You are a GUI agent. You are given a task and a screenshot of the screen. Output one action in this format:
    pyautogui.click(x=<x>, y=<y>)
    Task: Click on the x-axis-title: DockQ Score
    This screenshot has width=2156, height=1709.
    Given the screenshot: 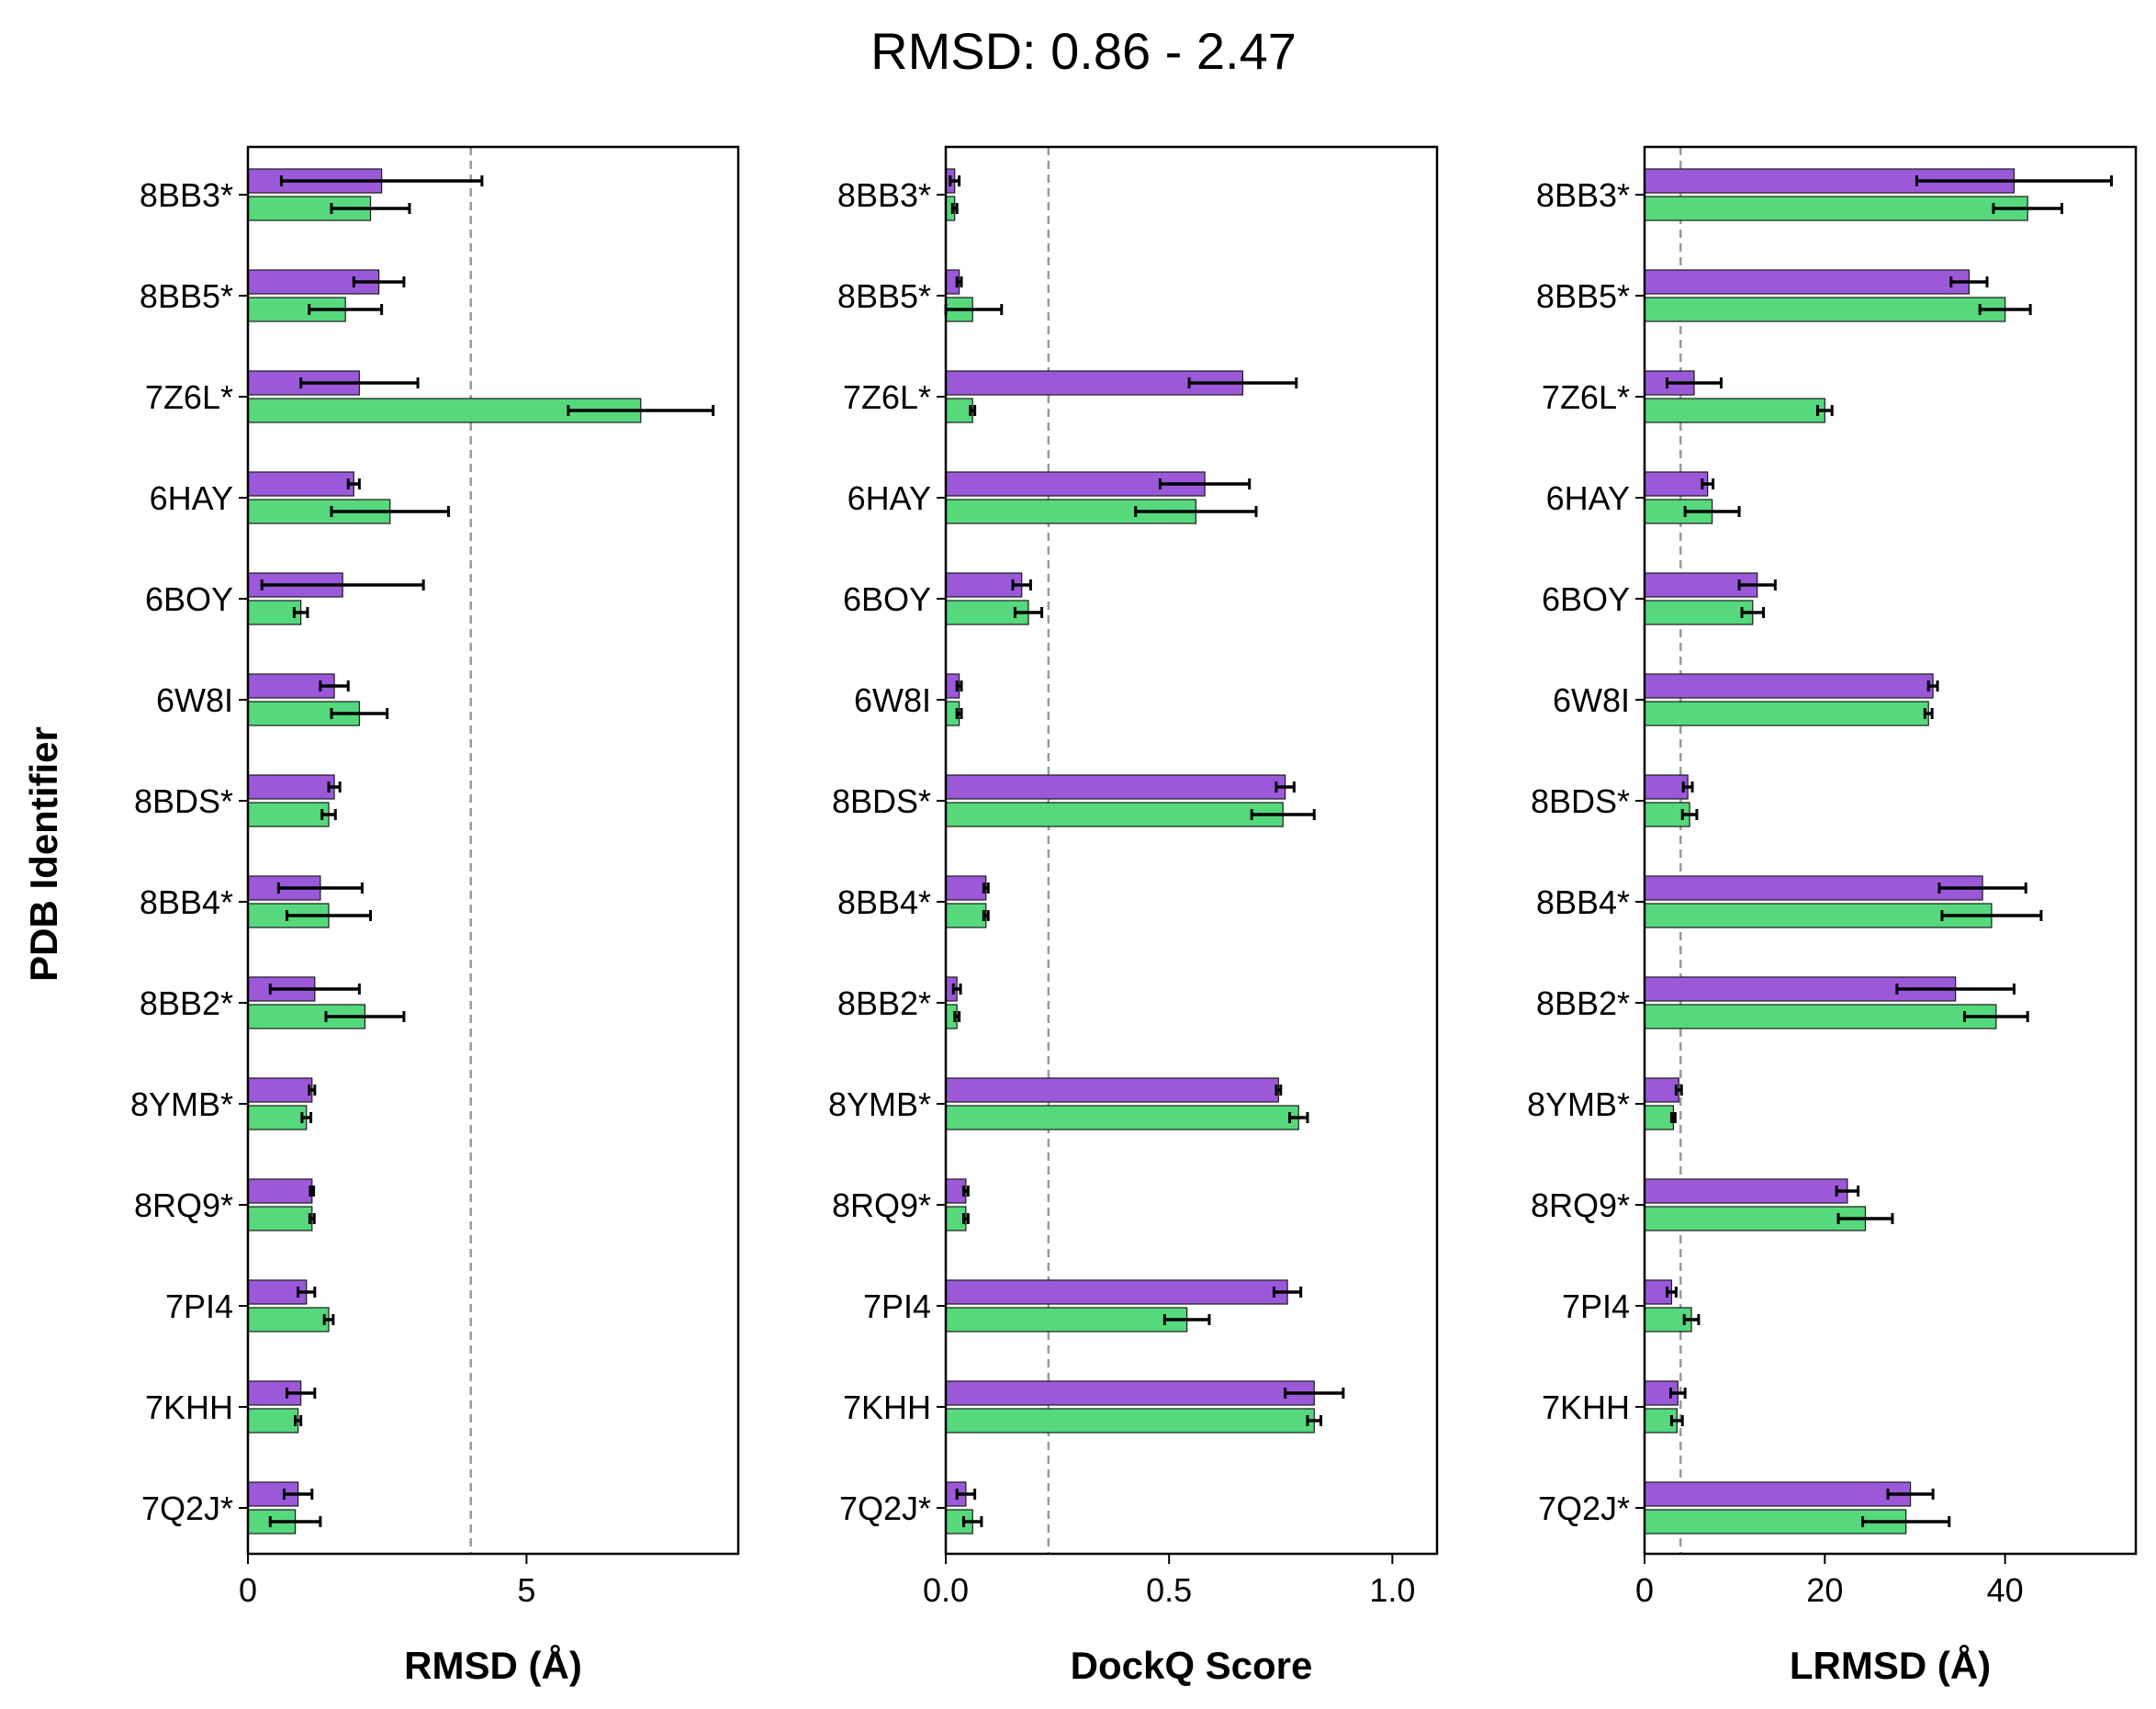 What is the action you would take?
    pyautogui.click(x=1192, y=1665)
    